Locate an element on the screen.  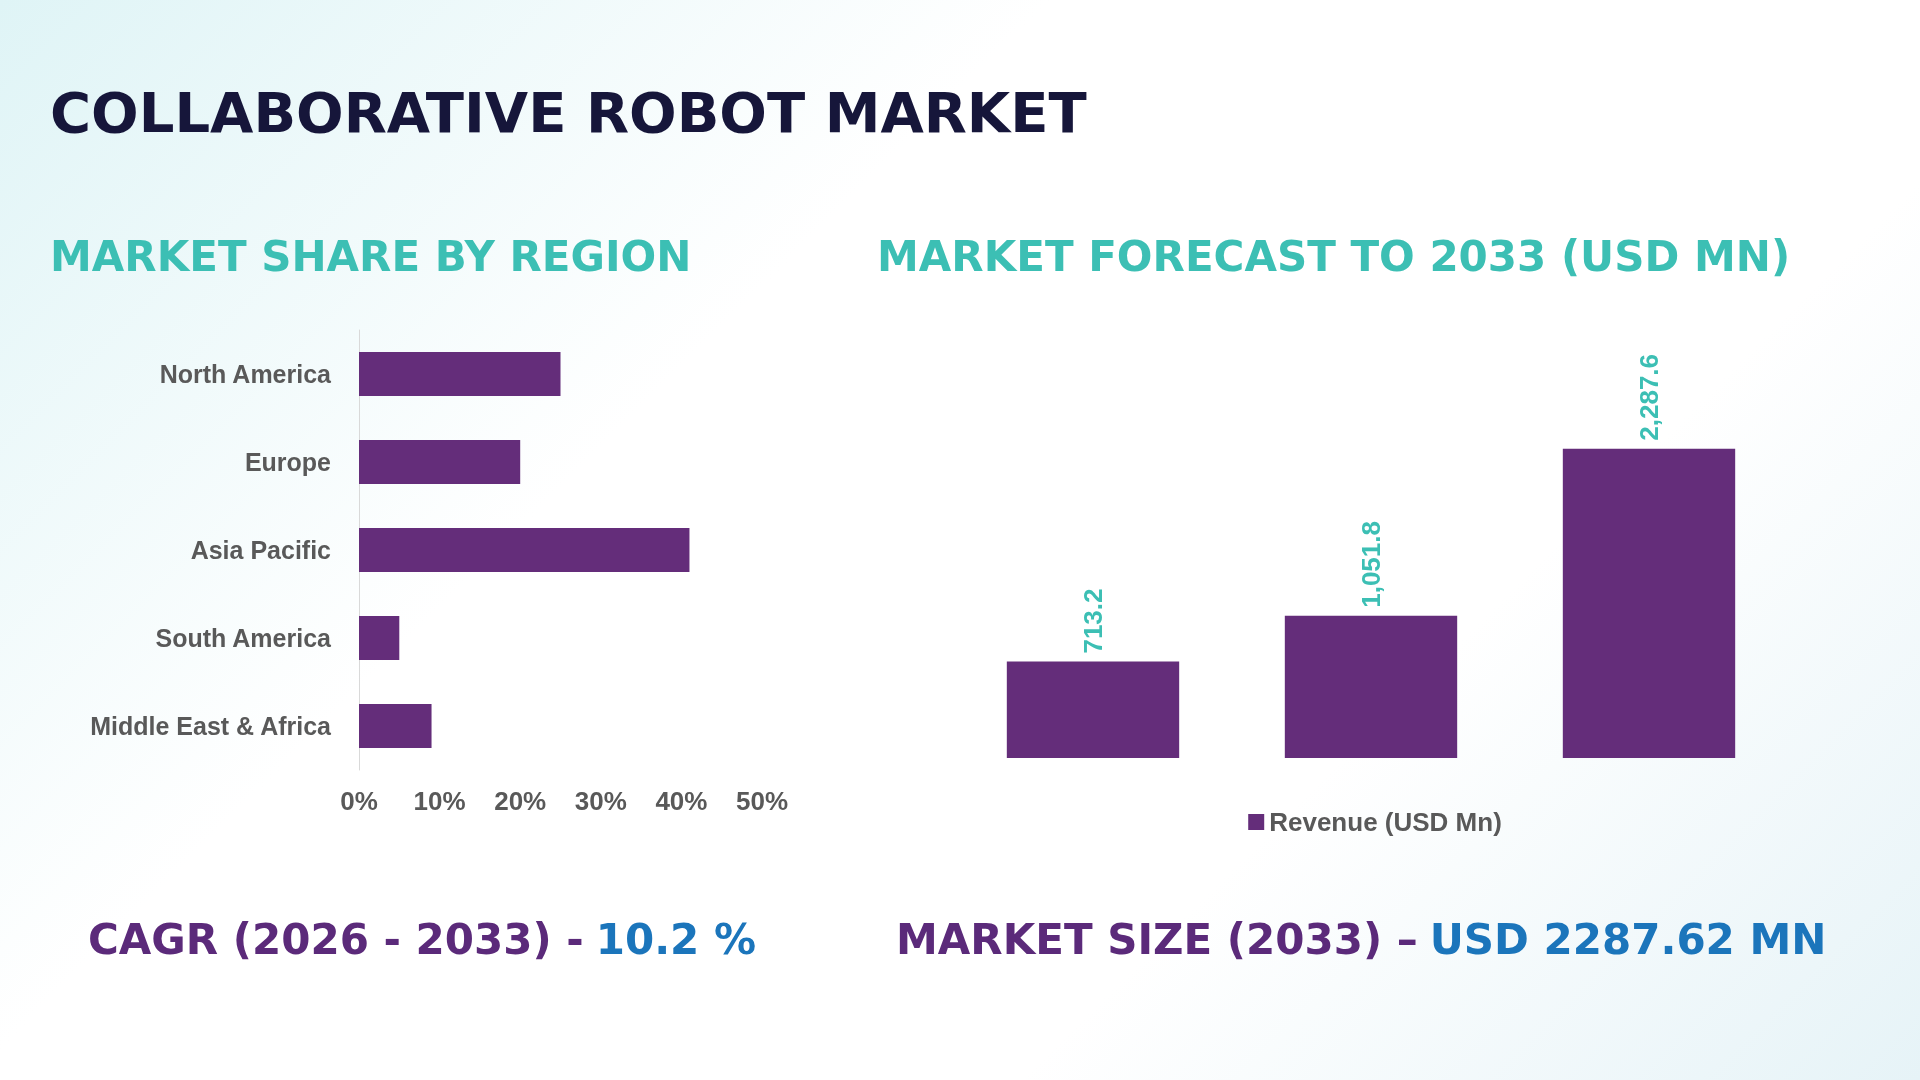
text: USD 2287.62 MN is located at coordinates (1628, 939).